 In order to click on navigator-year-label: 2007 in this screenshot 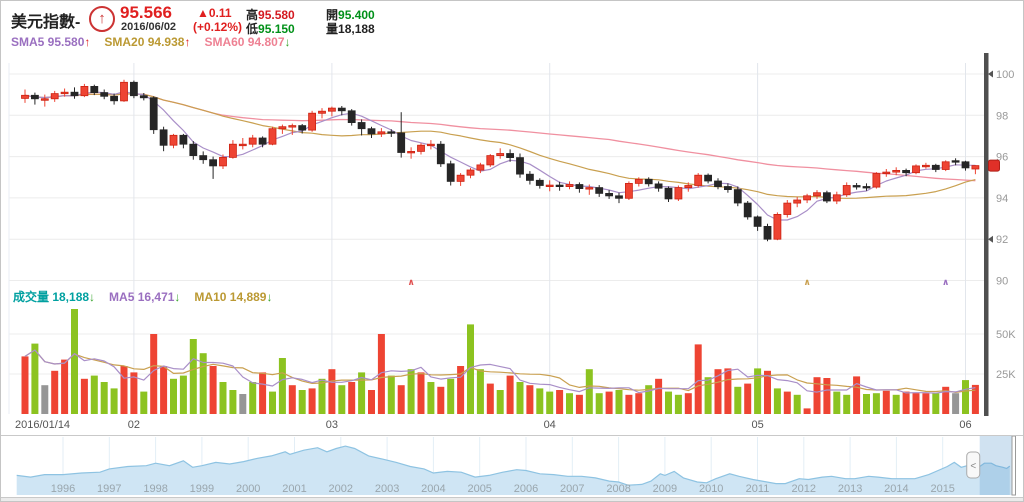, I will do `click(572, 489)`.